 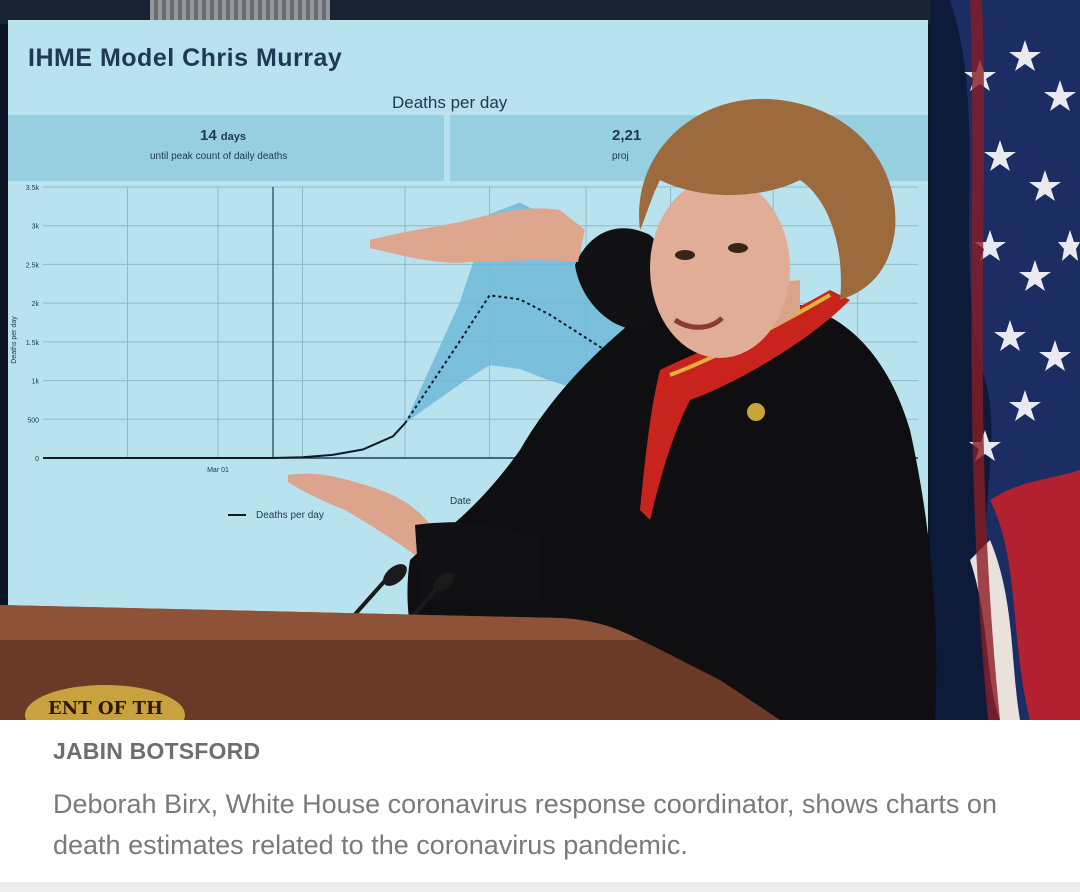 What do you see at coordinates (36, 304) in the screenshot?
I see `y-tick-label: 2k` at bounding box center [36, 304].